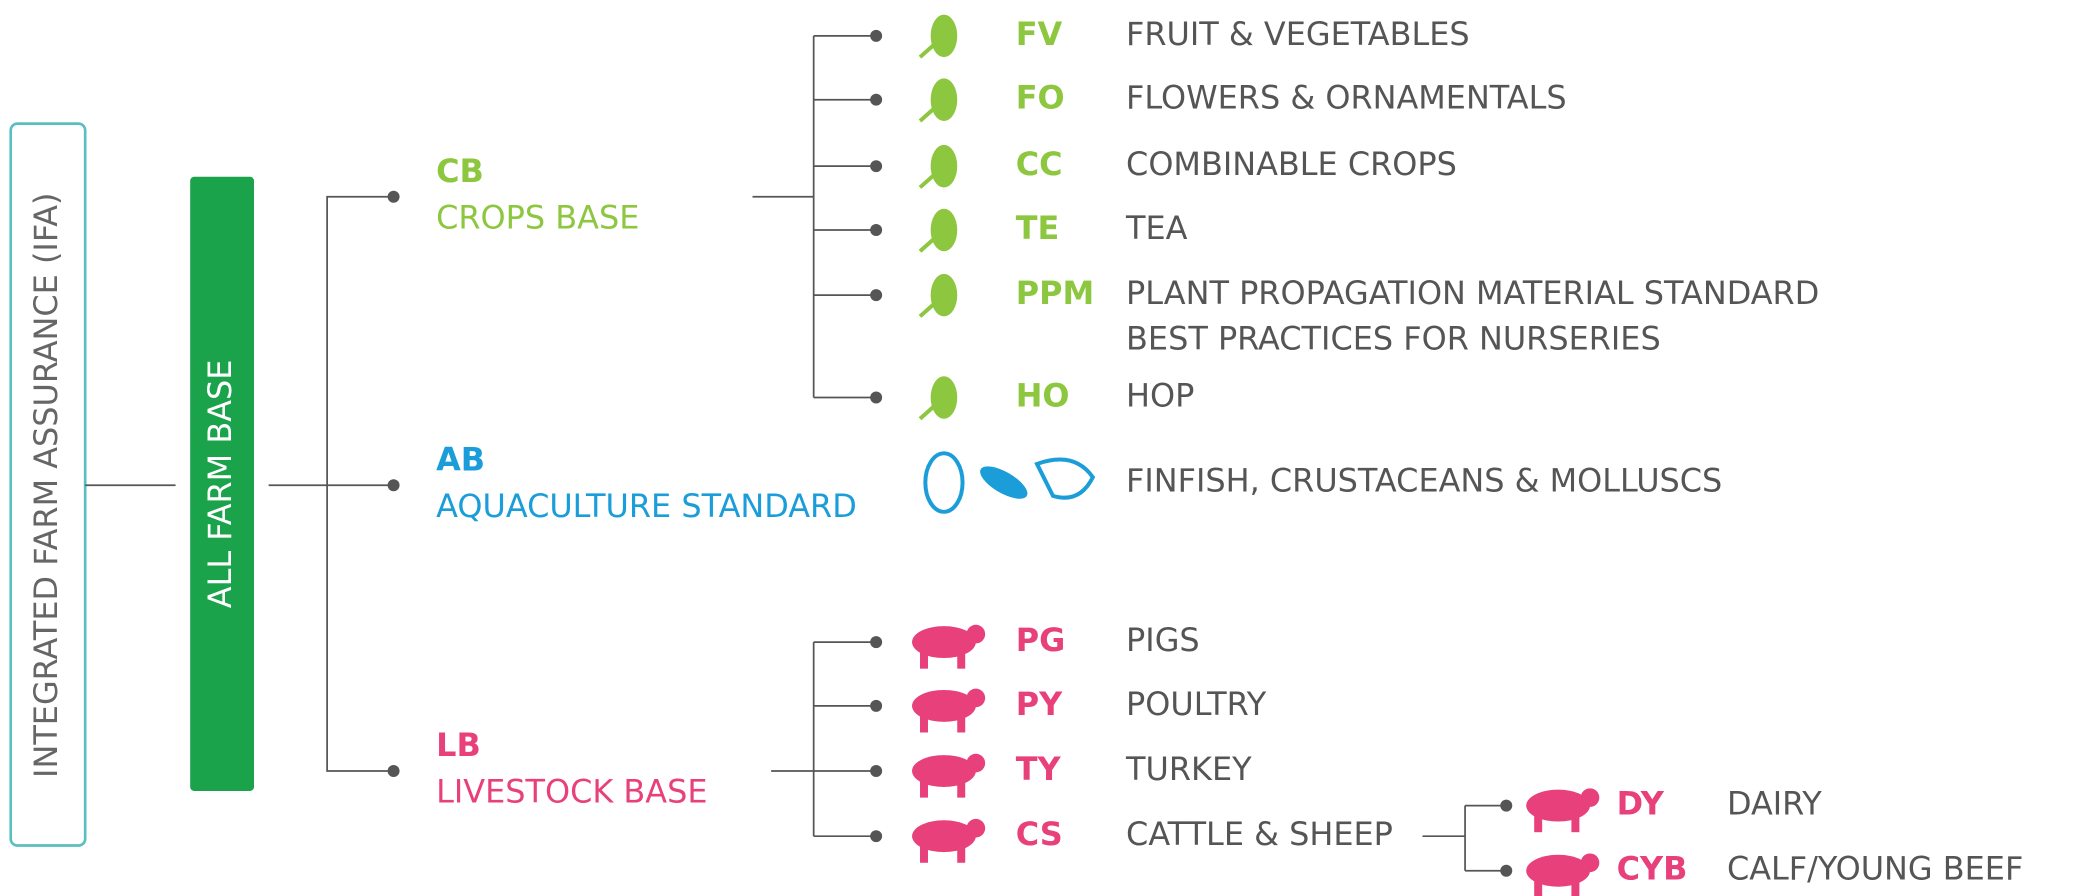 The height and width of the screenshot is (896, 2074). What do you see at coordinates (460, 171) in the screenshot?
I see `branch-code: CB` at bounding box center [460, 171].